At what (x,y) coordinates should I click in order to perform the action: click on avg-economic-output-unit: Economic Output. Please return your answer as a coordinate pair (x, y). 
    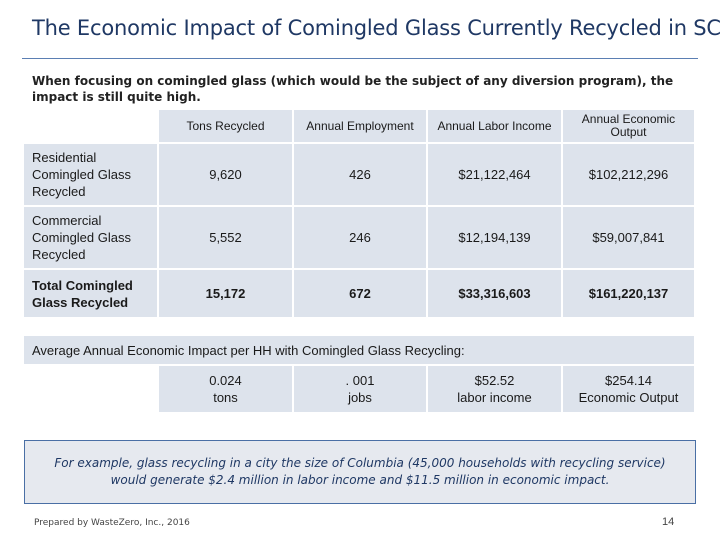
    Looking at the image, I should click on (628, 397).